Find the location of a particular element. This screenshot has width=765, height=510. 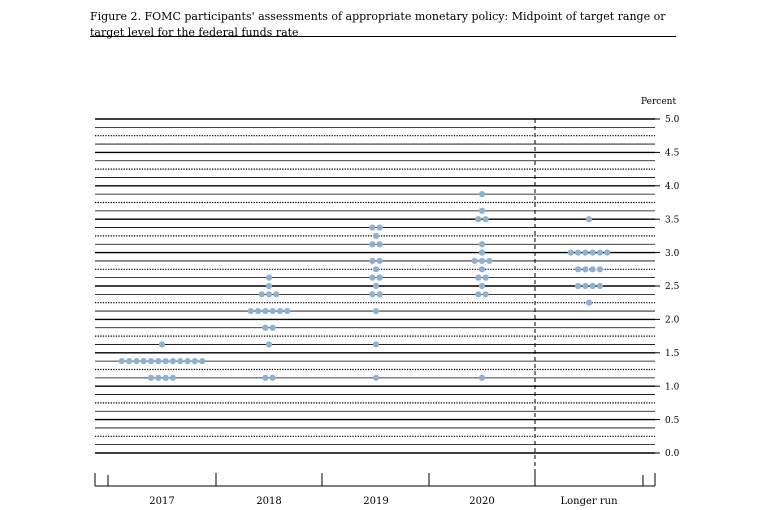

y-tick-label: 1.0 is located at coordinates (672, 387).